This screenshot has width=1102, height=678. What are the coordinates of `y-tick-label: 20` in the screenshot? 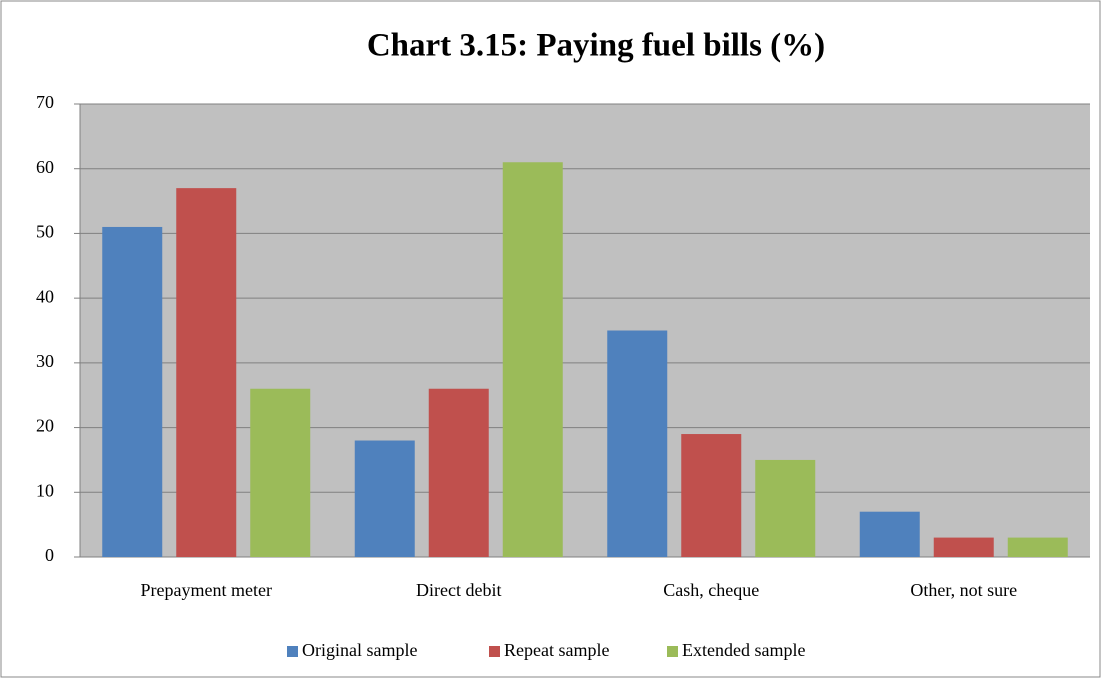 It's located at (45, 426).